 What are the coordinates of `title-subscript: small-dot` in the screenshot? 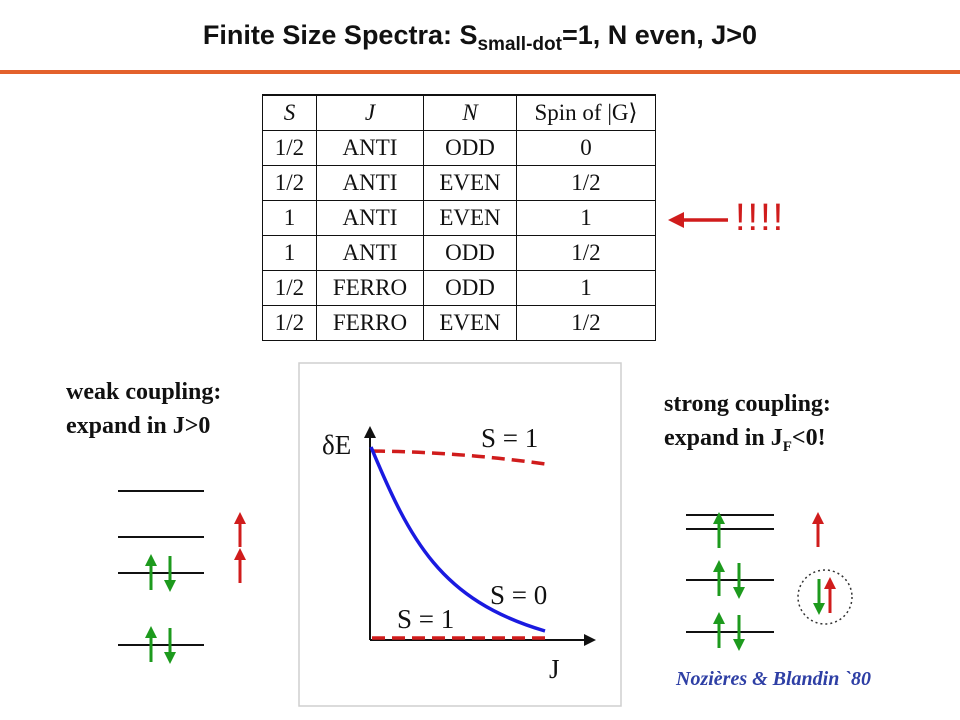 It's located at (519, 44).